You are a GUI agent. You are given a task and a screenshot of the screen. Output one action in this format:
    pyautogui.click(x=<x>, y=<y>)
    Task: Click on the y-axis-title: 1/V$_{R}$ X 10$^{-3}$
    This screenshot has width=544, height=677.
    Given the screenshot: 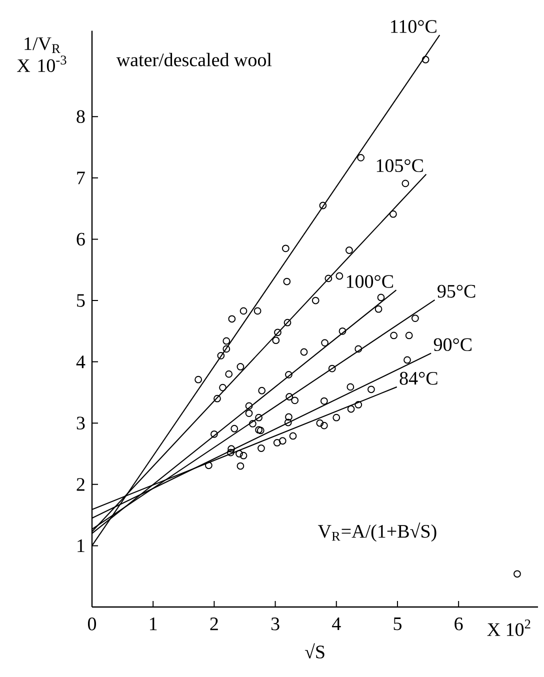 What is the action you would take?
    pyautogui.click(x=41, y=54)
    